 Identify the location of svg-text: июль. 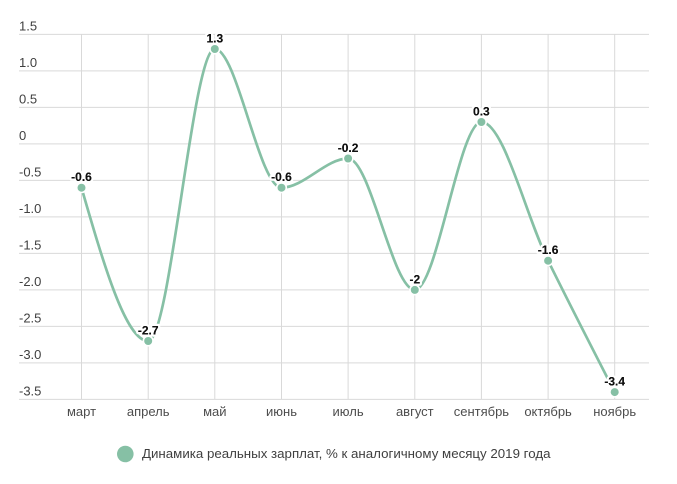
(348, 411).